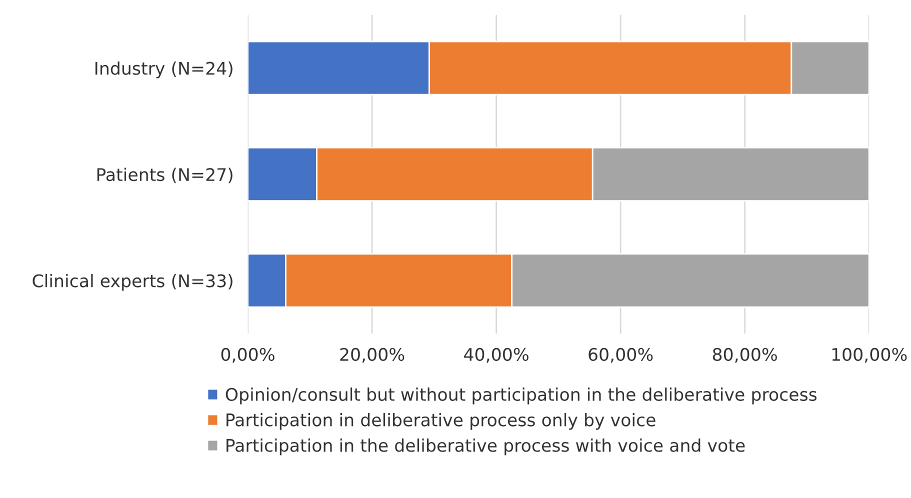  What do you see at coordinates (164, 69) in the screenshot?
I see `y-tick-label: Industry (N=24)` at bounding box center [164, 69].